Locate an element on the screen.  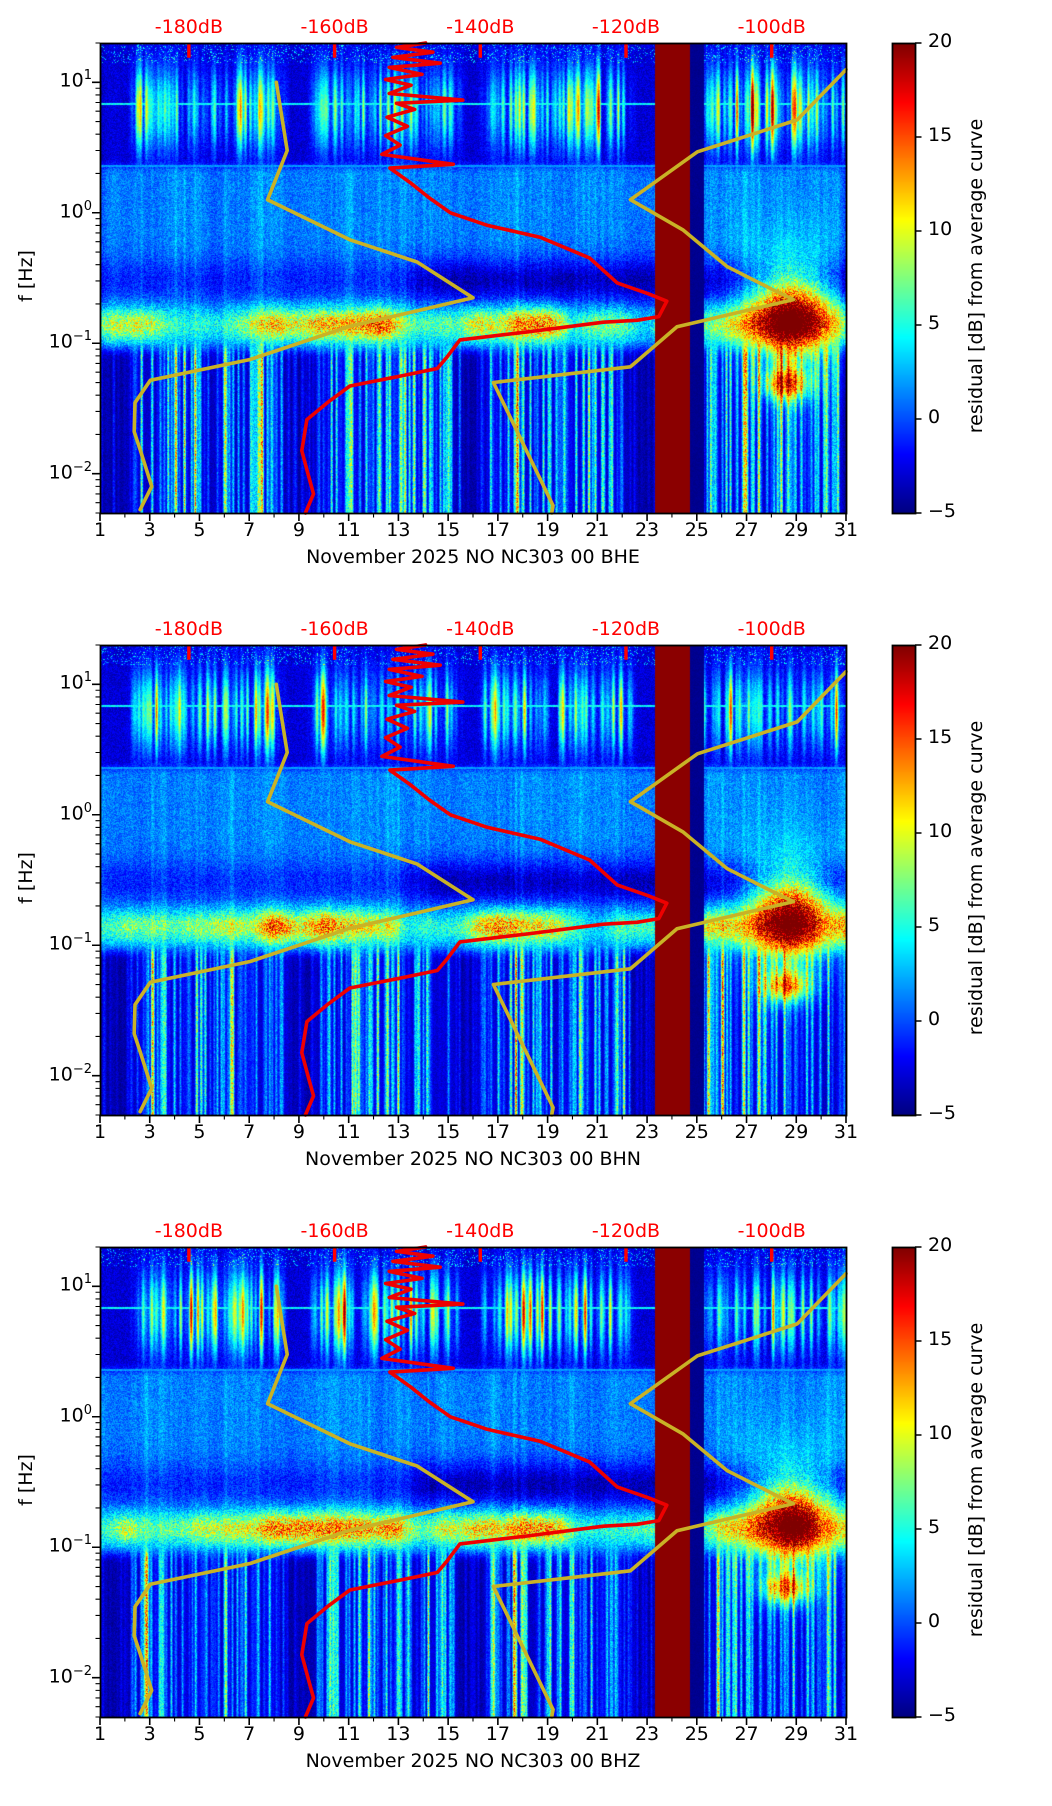
y-tick-exponent: −2 is located at coordinates (82, 467).